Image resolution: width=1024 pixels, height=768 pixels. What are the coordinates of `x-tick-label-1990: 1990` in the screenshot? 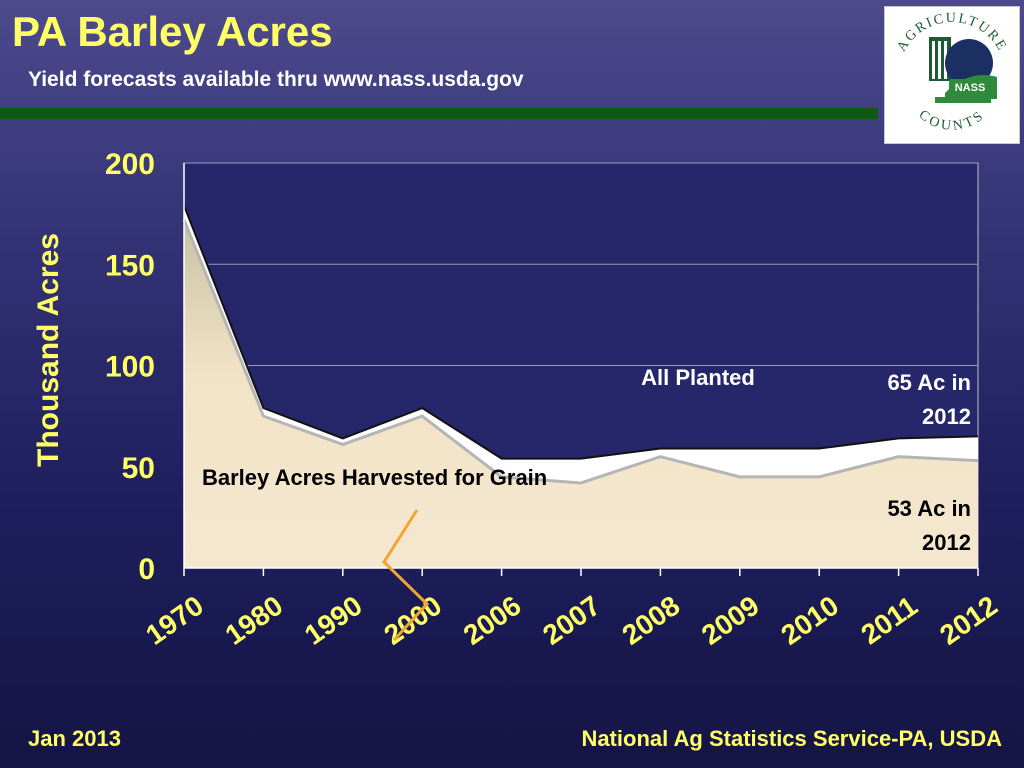 It's located at (333, 620).